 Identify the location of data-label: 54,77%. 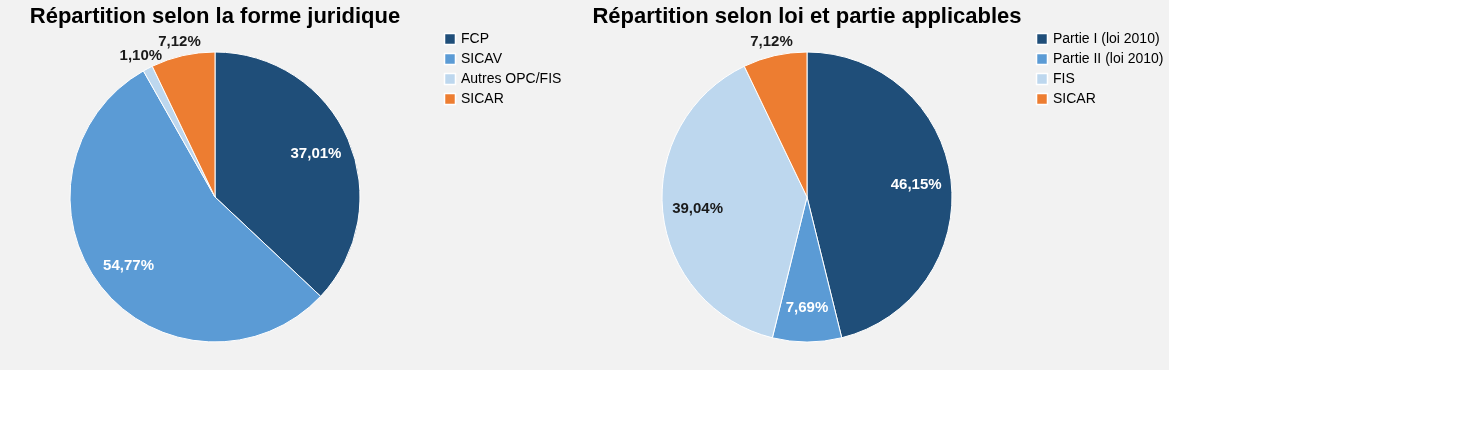
(128, 264).